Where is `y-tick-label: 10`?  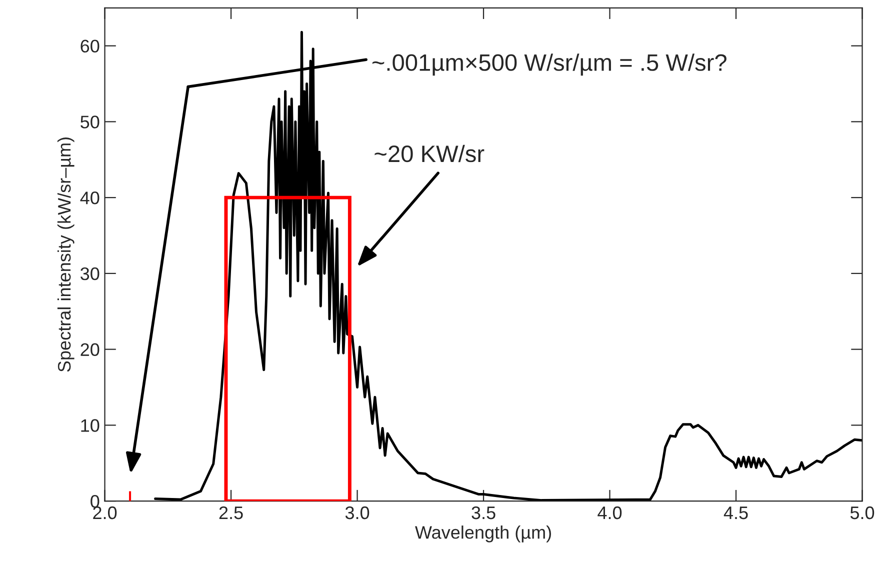
y-tick-label: 10 is located at coordinates (90, 425).